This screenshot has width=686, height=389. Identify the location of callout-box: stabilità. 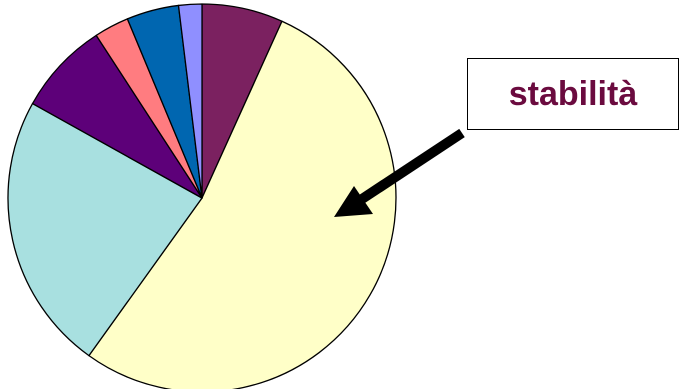
(573, 94).